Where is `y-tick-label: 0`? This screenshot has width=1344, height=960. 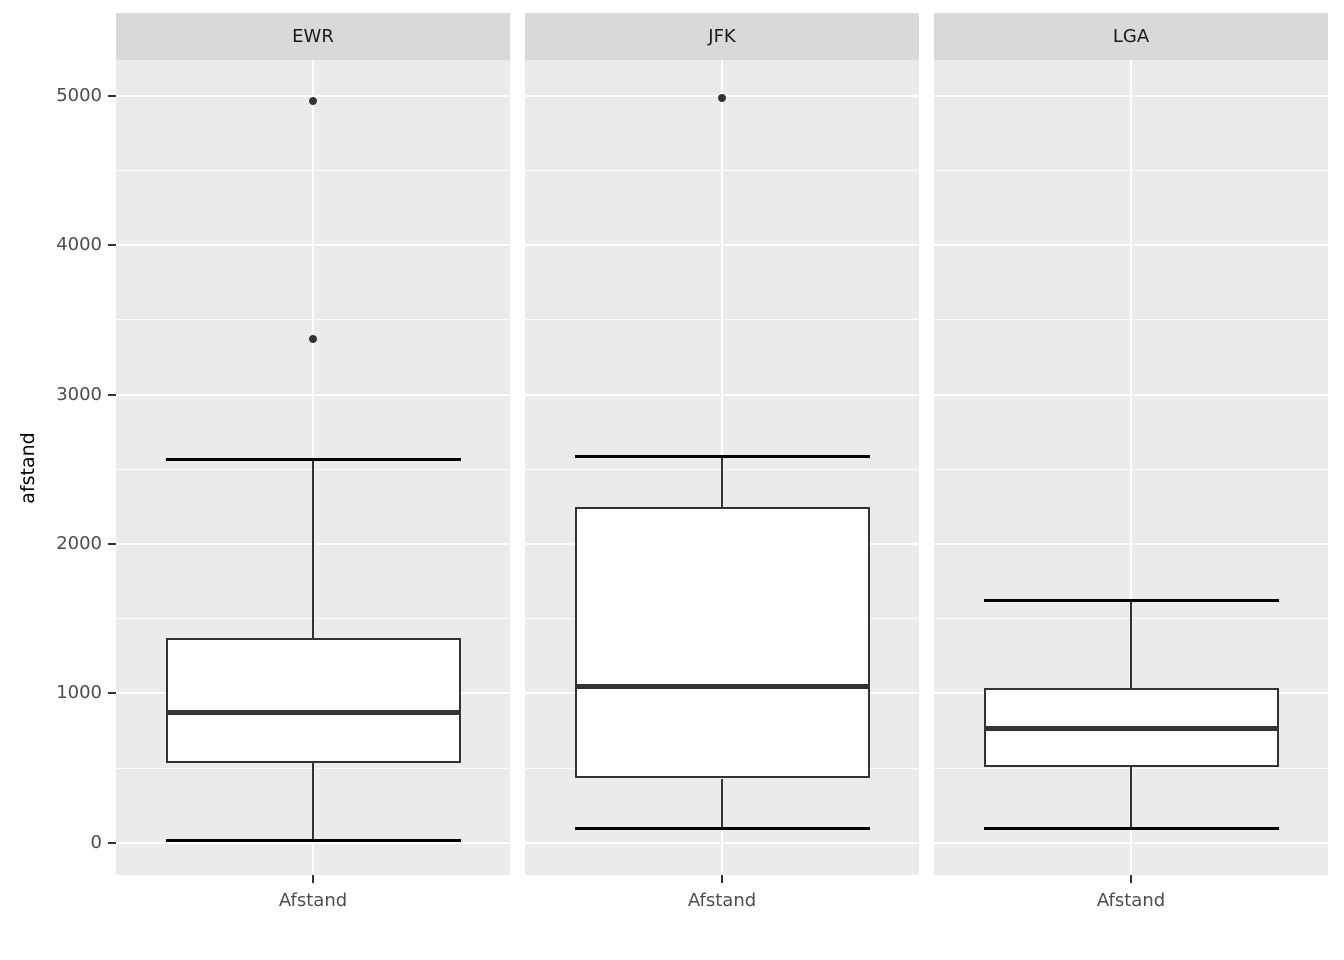
y-tick-label: 0 is located at coordinates (96, 842).